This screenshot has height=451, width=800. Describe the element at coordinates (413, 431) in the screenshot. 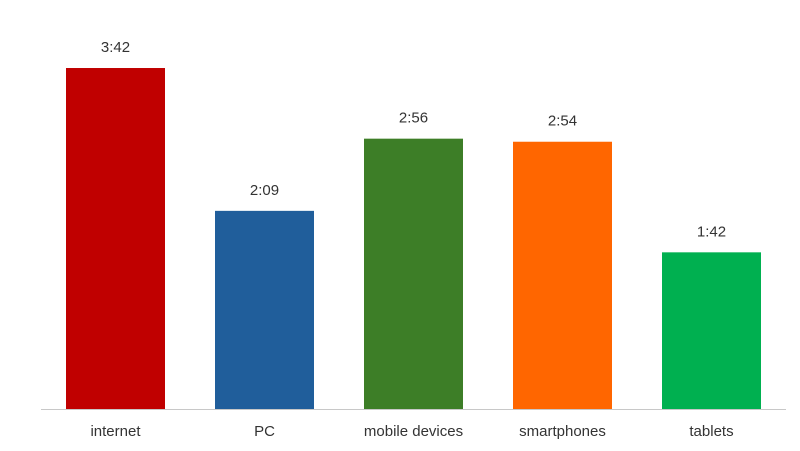

I see `x-tick-label: mobile devices` at that location.